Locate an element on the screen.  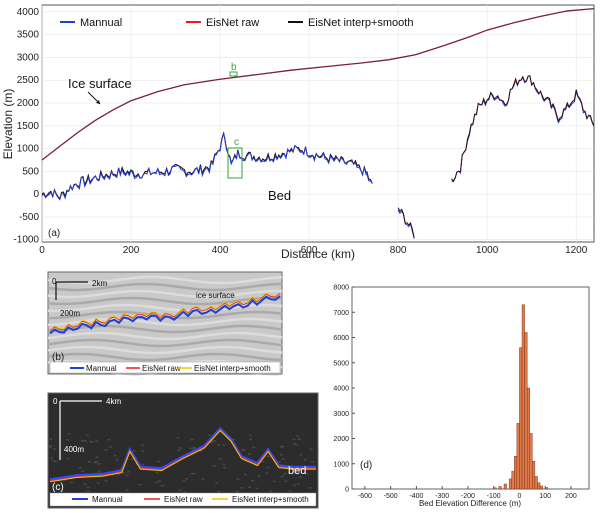
d-x-tick-label: 100 is located at coordinates (545, 496).